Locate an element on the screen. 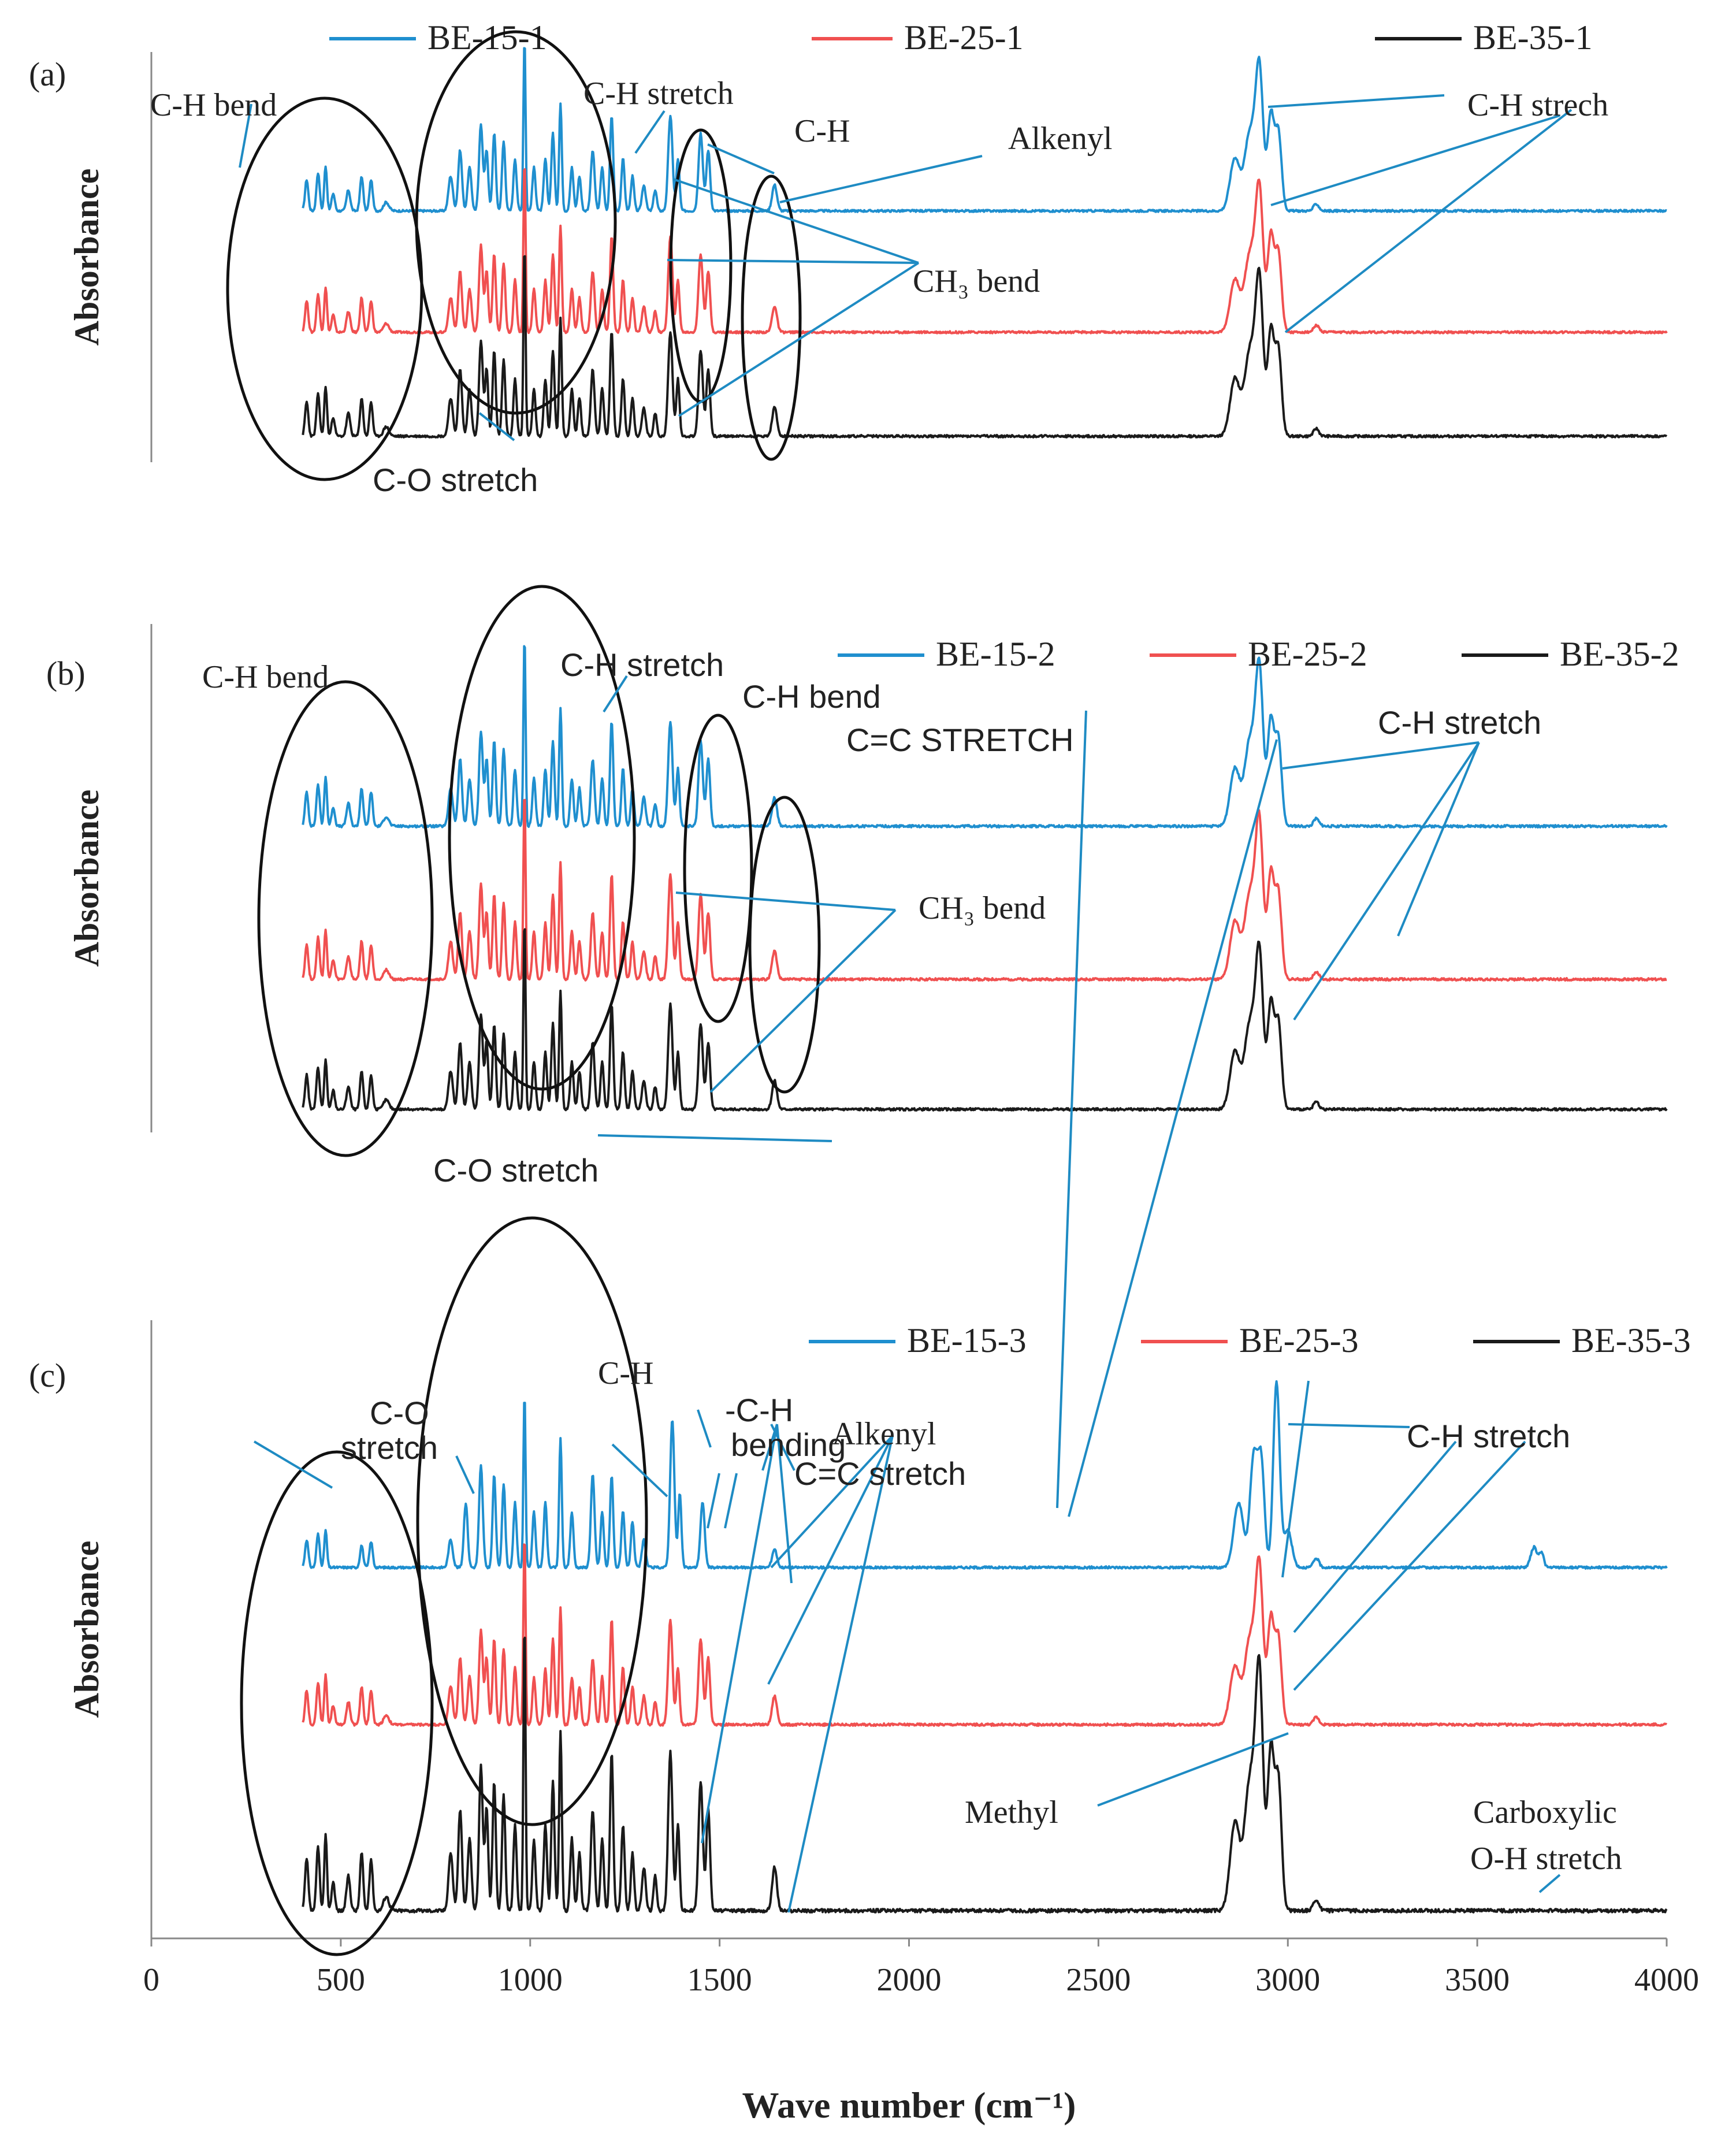 Image resolution: width=1736 pixels, height=2136 pixels. legend-label-be-35-2: BE-35-2 is located at coordinates (1619, 654).